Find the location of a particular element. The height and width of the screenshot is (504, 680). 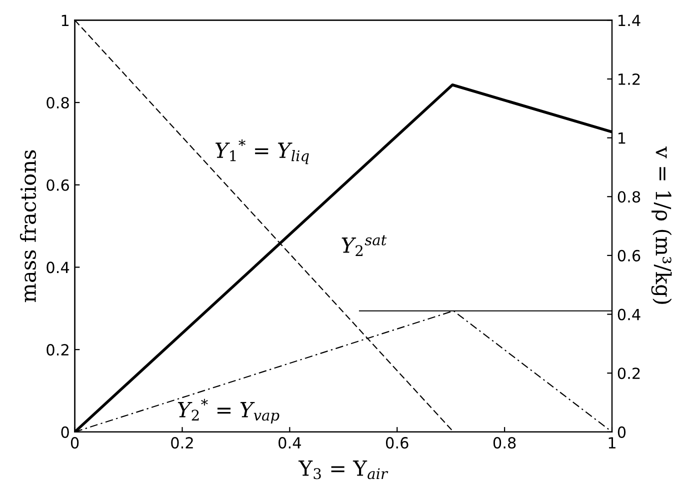

x-tick-label: 0 is located at coordinates (74, 443).